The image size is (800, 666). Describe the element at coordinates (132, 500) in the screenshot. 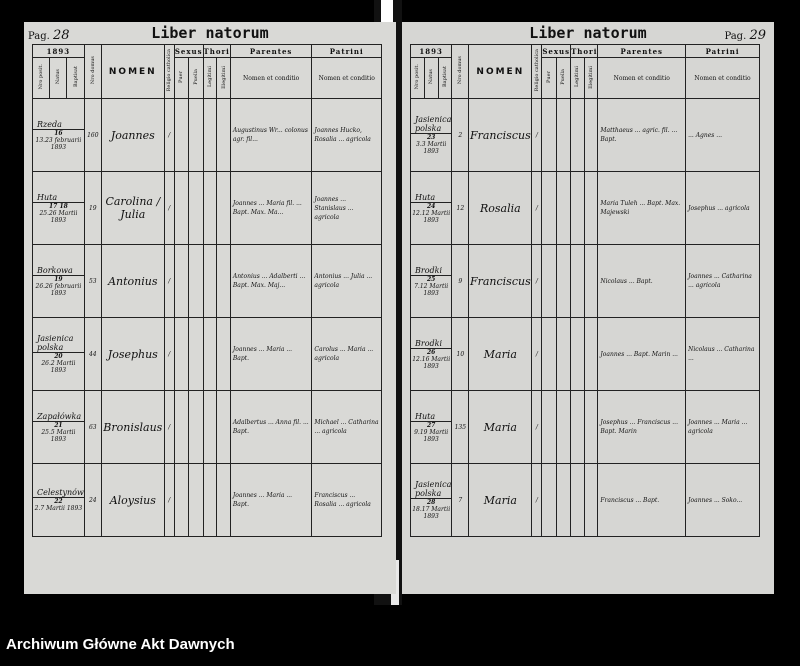

I see `child-name: Aloysius` at that location.